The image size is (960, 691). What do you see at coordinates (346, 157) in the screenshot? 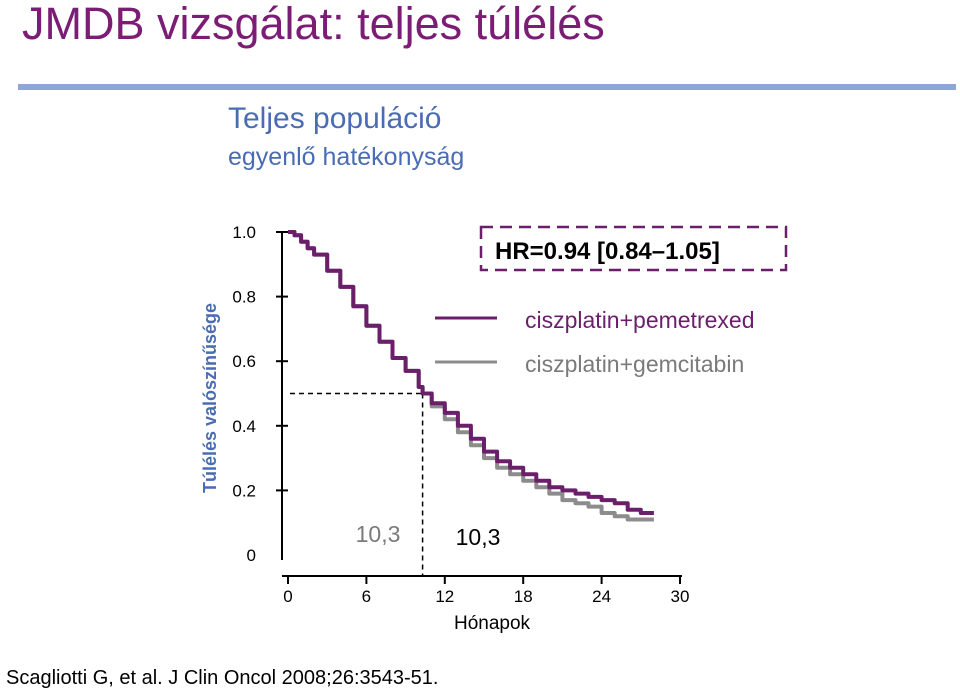
I see `subtitle-secondary: egyenlő hatékonyság` at bounding box center [346, 157].